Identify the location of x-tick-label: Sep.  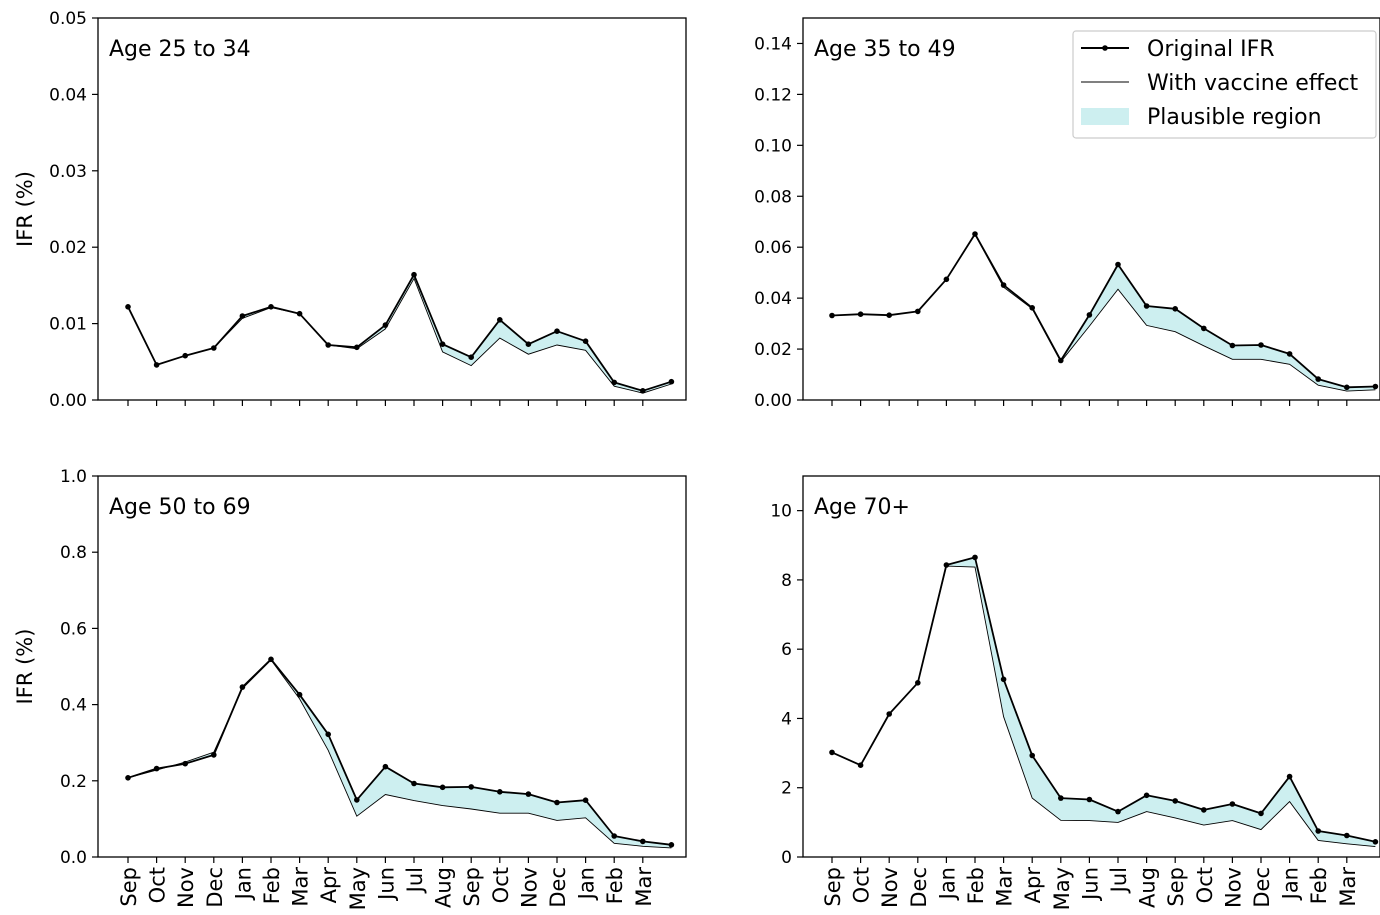
(129, 887).